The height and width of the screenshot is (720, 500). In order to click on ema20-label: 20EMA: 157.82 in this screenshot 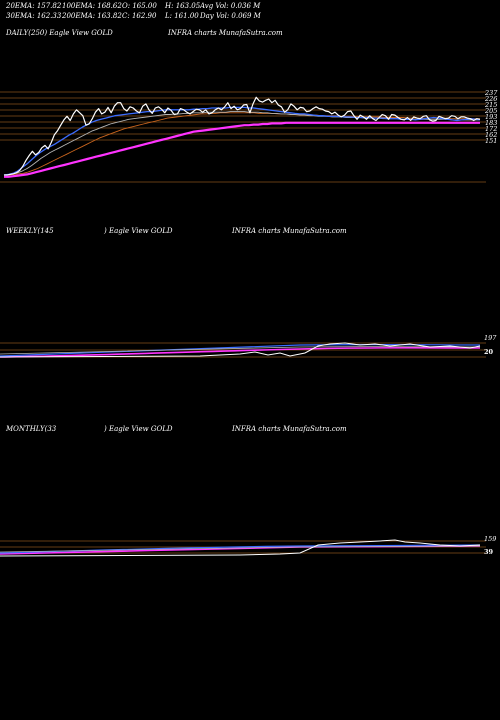, I will do `click(34, 6)`.